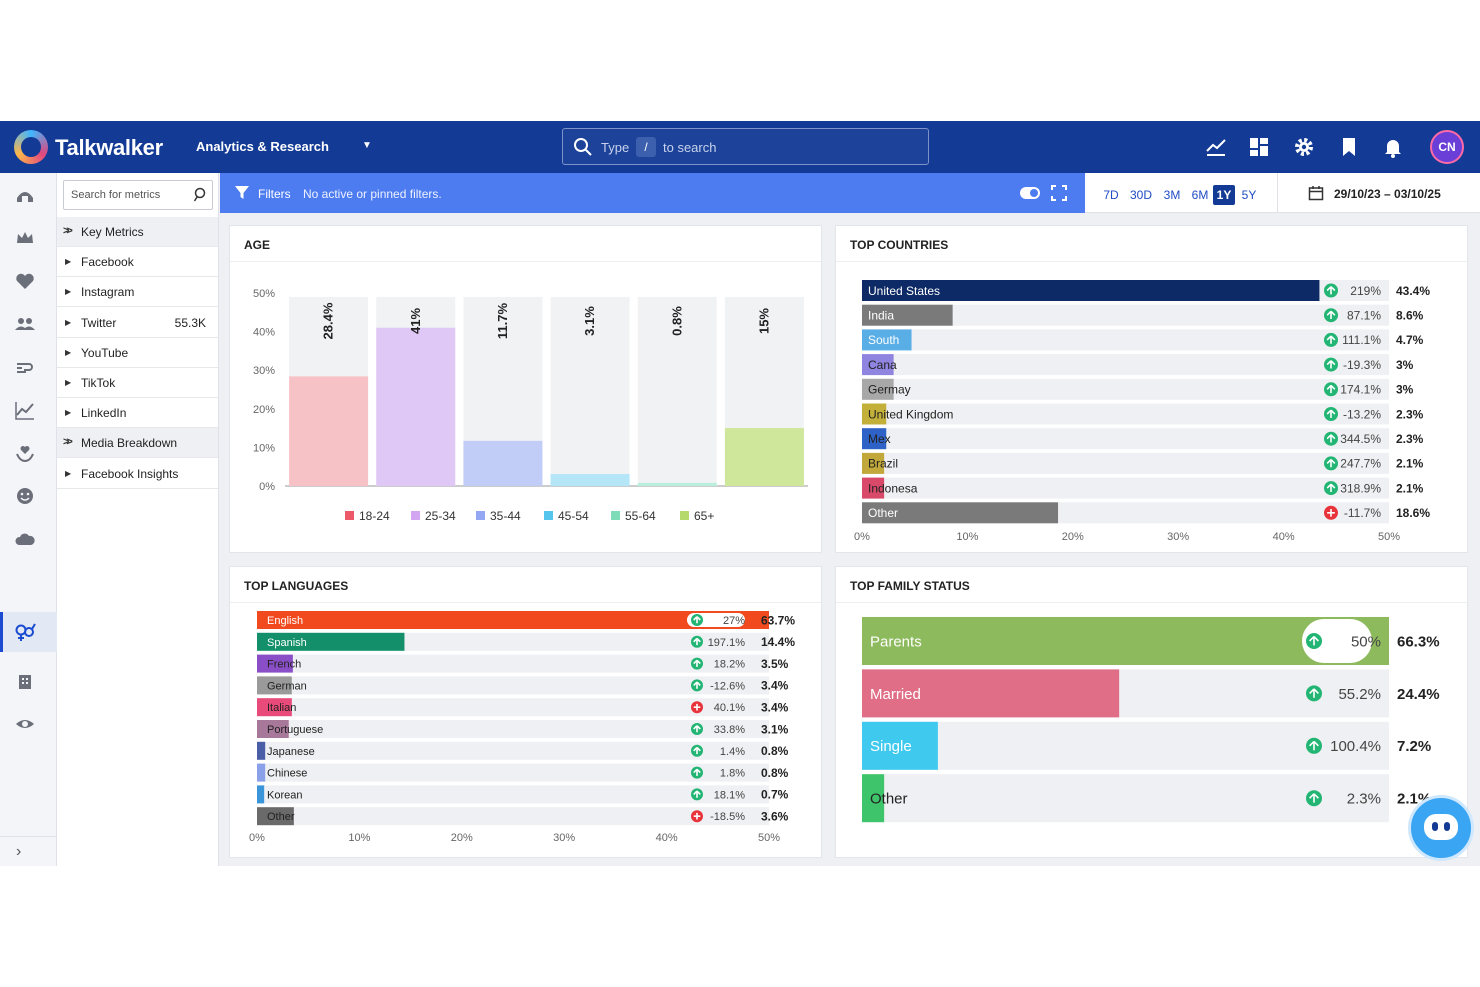 This screenshot has width=1480, height=987. I want to click on bar-65+, so click(764, 457).